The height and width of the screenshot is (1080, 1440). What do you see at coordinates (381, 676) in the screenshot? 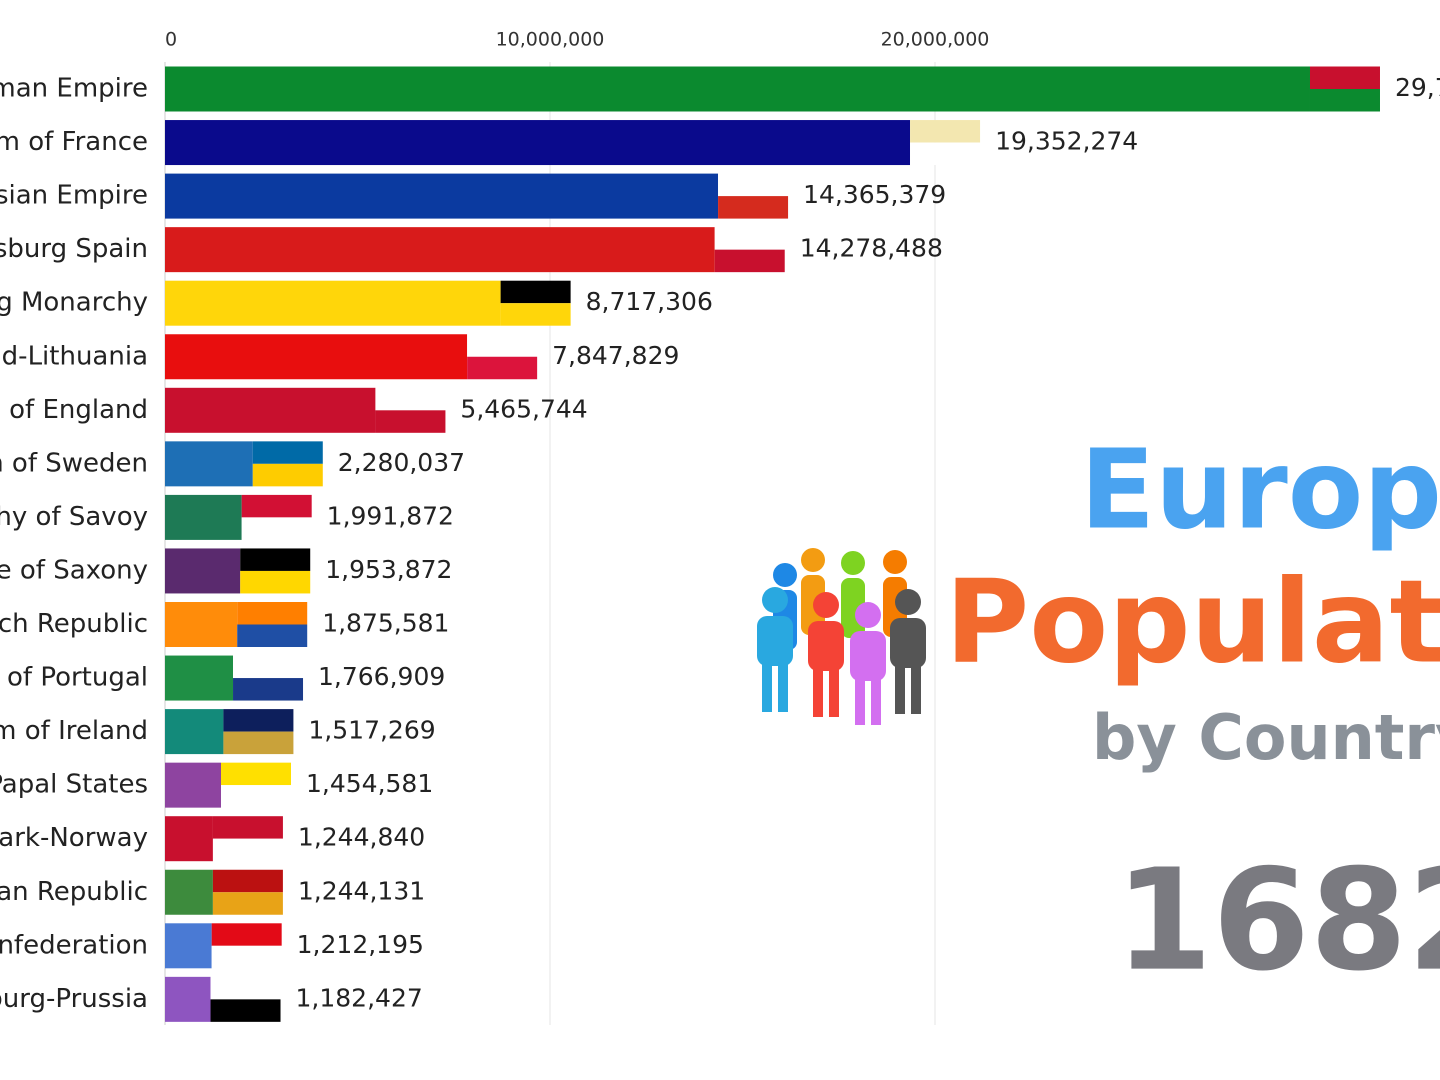
I see `value-label: 1,766,909` at bounding box center [381, 676].